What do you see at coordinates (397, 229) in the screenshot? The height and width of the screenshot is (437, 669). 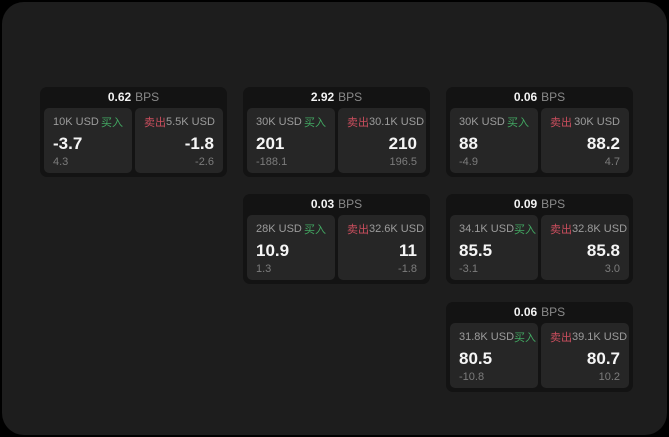 I see `sell-amount: 32.6K USD` at bounding box center [397, 229].